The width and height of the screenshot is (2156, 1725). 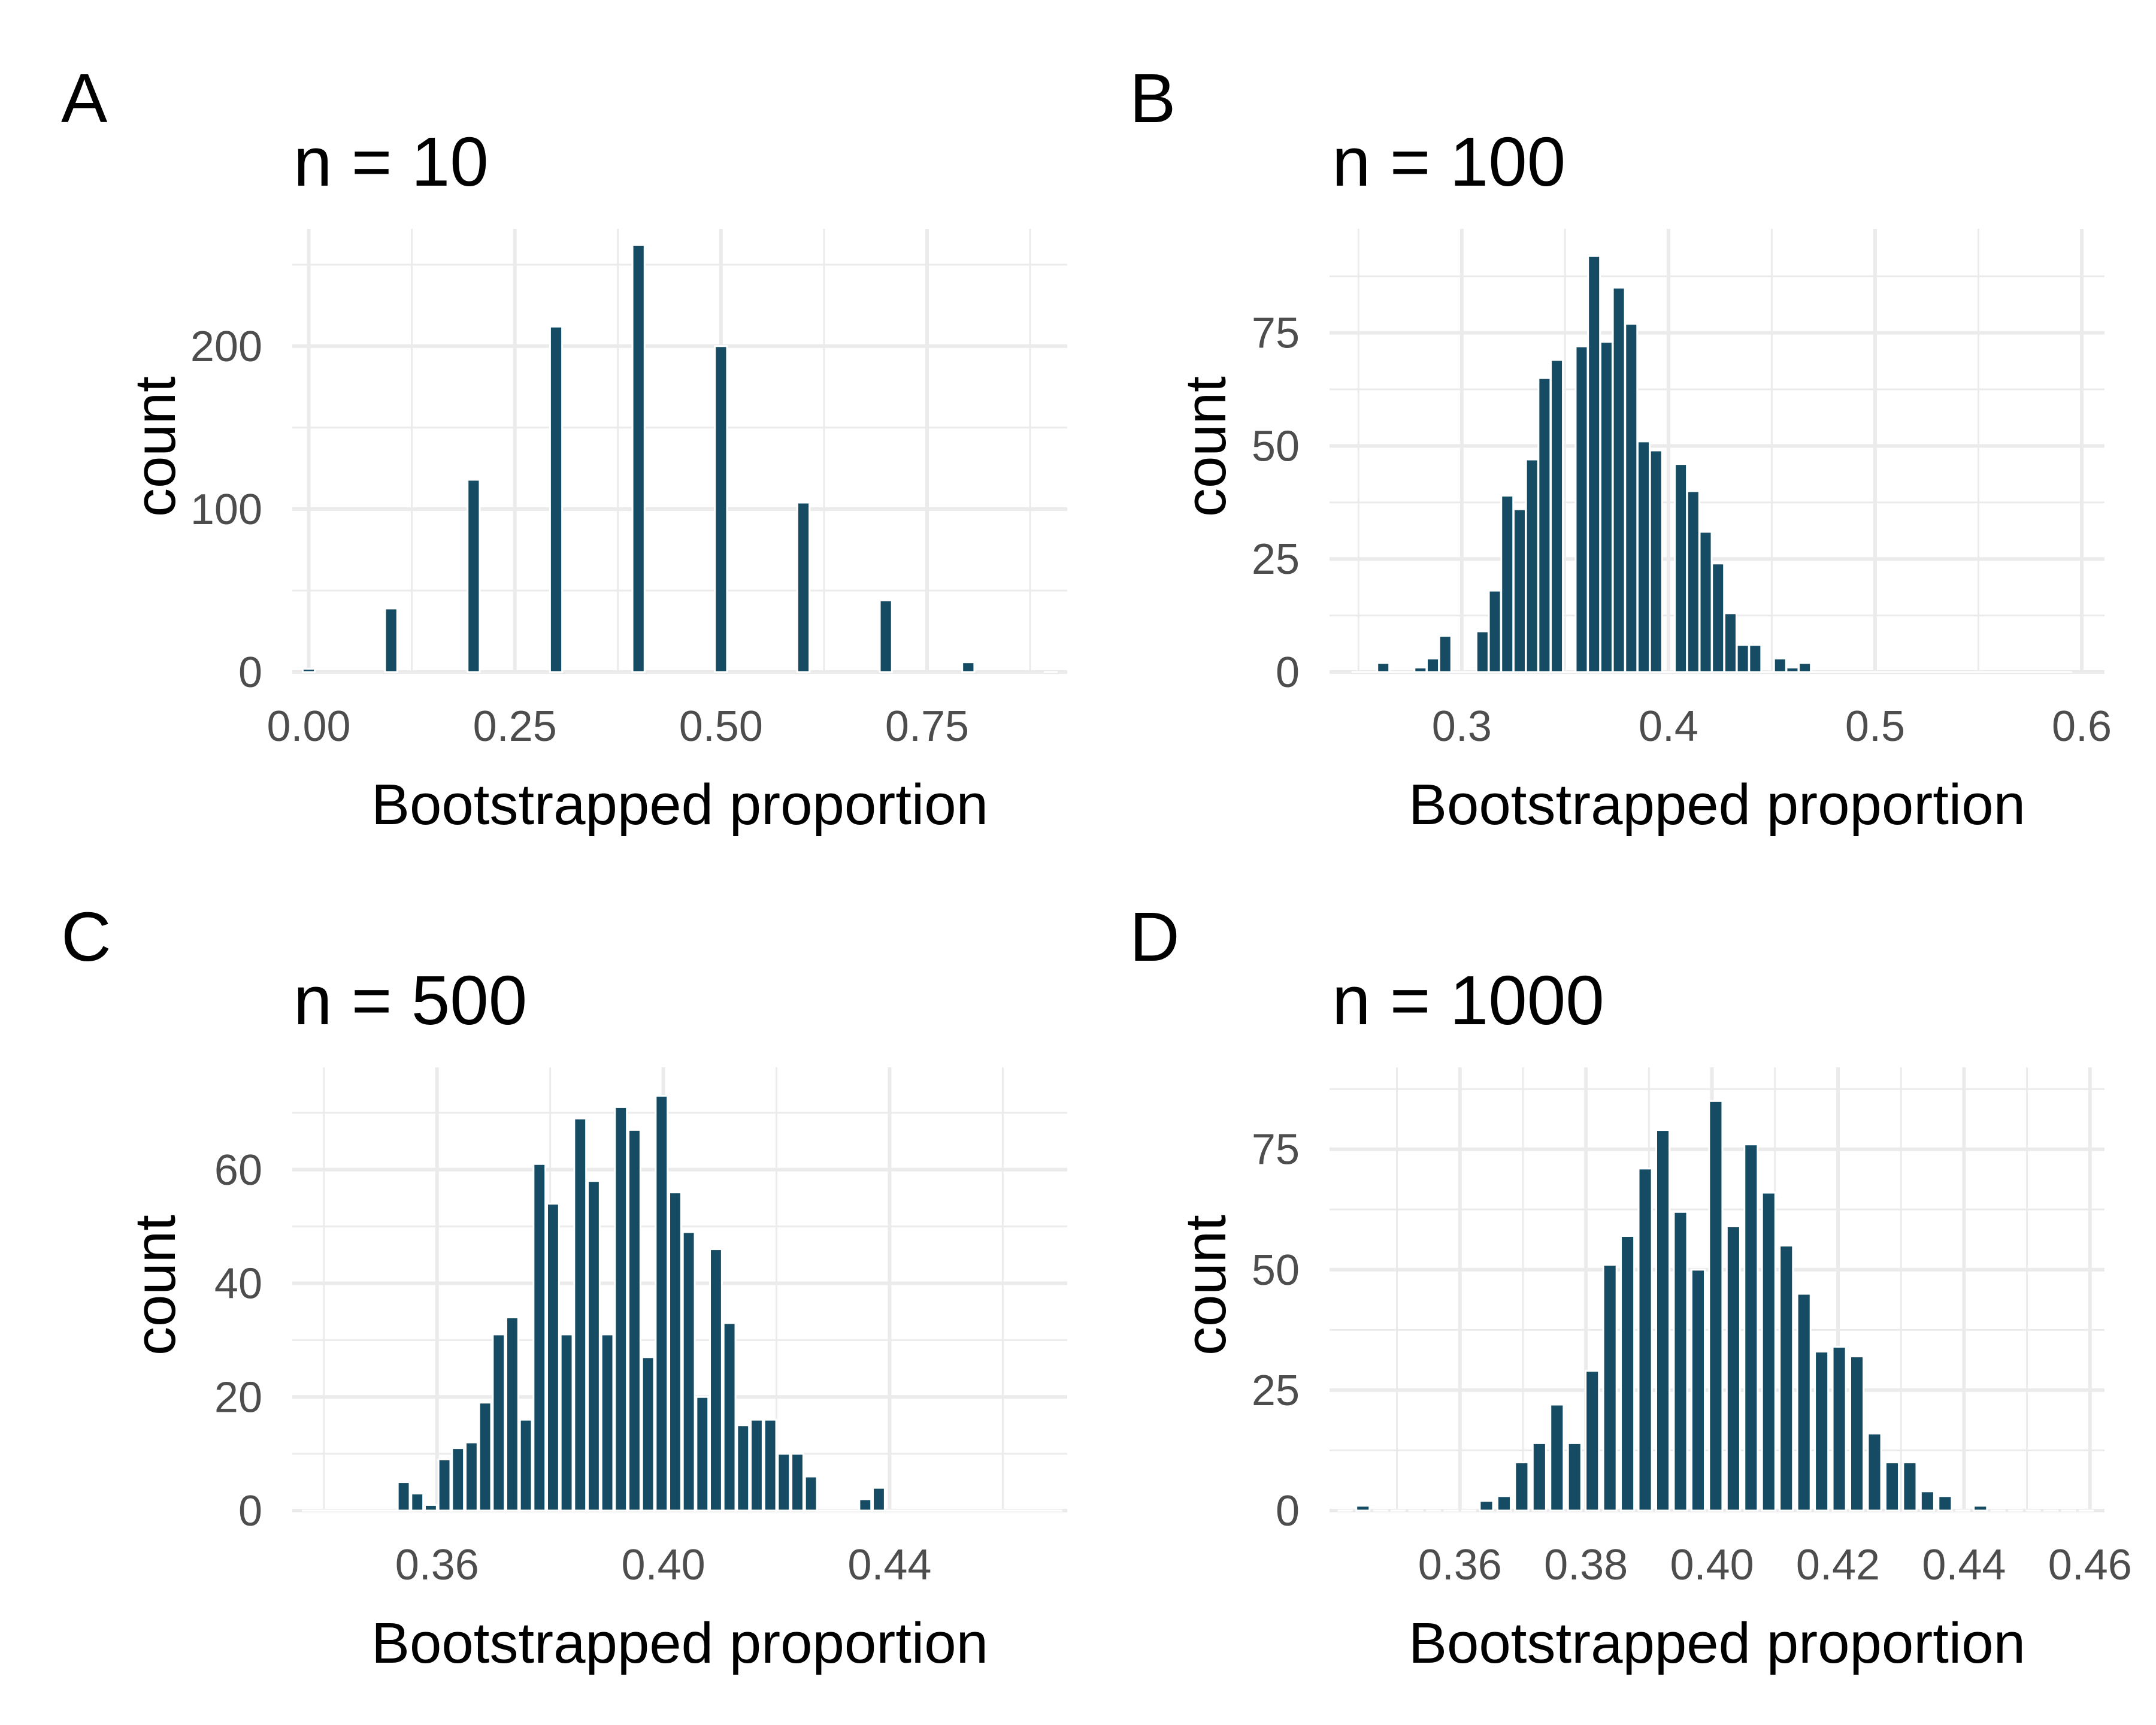 I want to click on plot-area: 0.36 0.38 0.40 0.42 0.44 0.46 0 25 50 75, so click(x=1692, y=1328).